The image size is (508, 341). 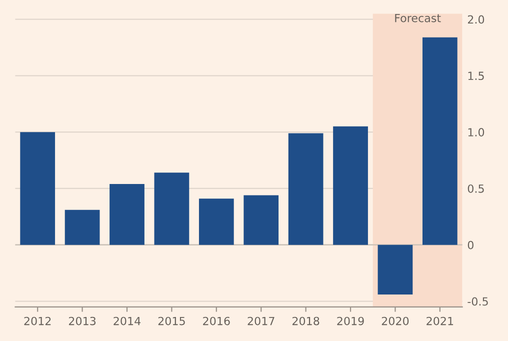 What do you see at coordinates (395, 321) in the screenshot?
I see `x-tick-label: 2020` at bounding box center [395, 321].